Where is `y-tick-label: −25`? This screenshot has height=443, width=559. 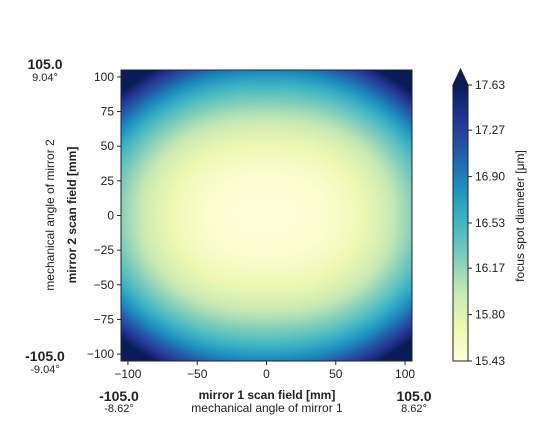
y-tick-label: −25 is located at coordinates (104, 250).